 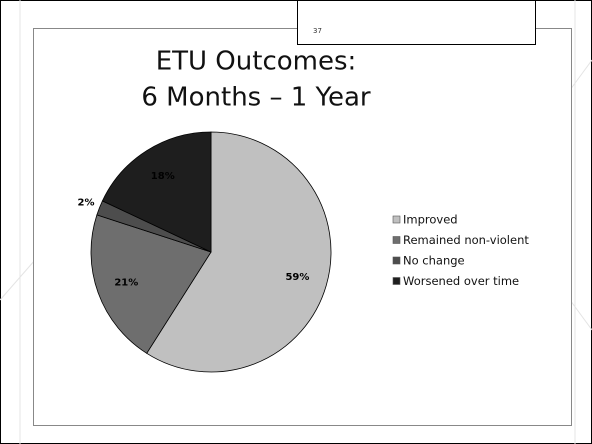 What do you see at coordinates (256, 98) in the screenshot?
I see `chart-title: 6 Months – 1 Year` at bounding box center [256, 98].